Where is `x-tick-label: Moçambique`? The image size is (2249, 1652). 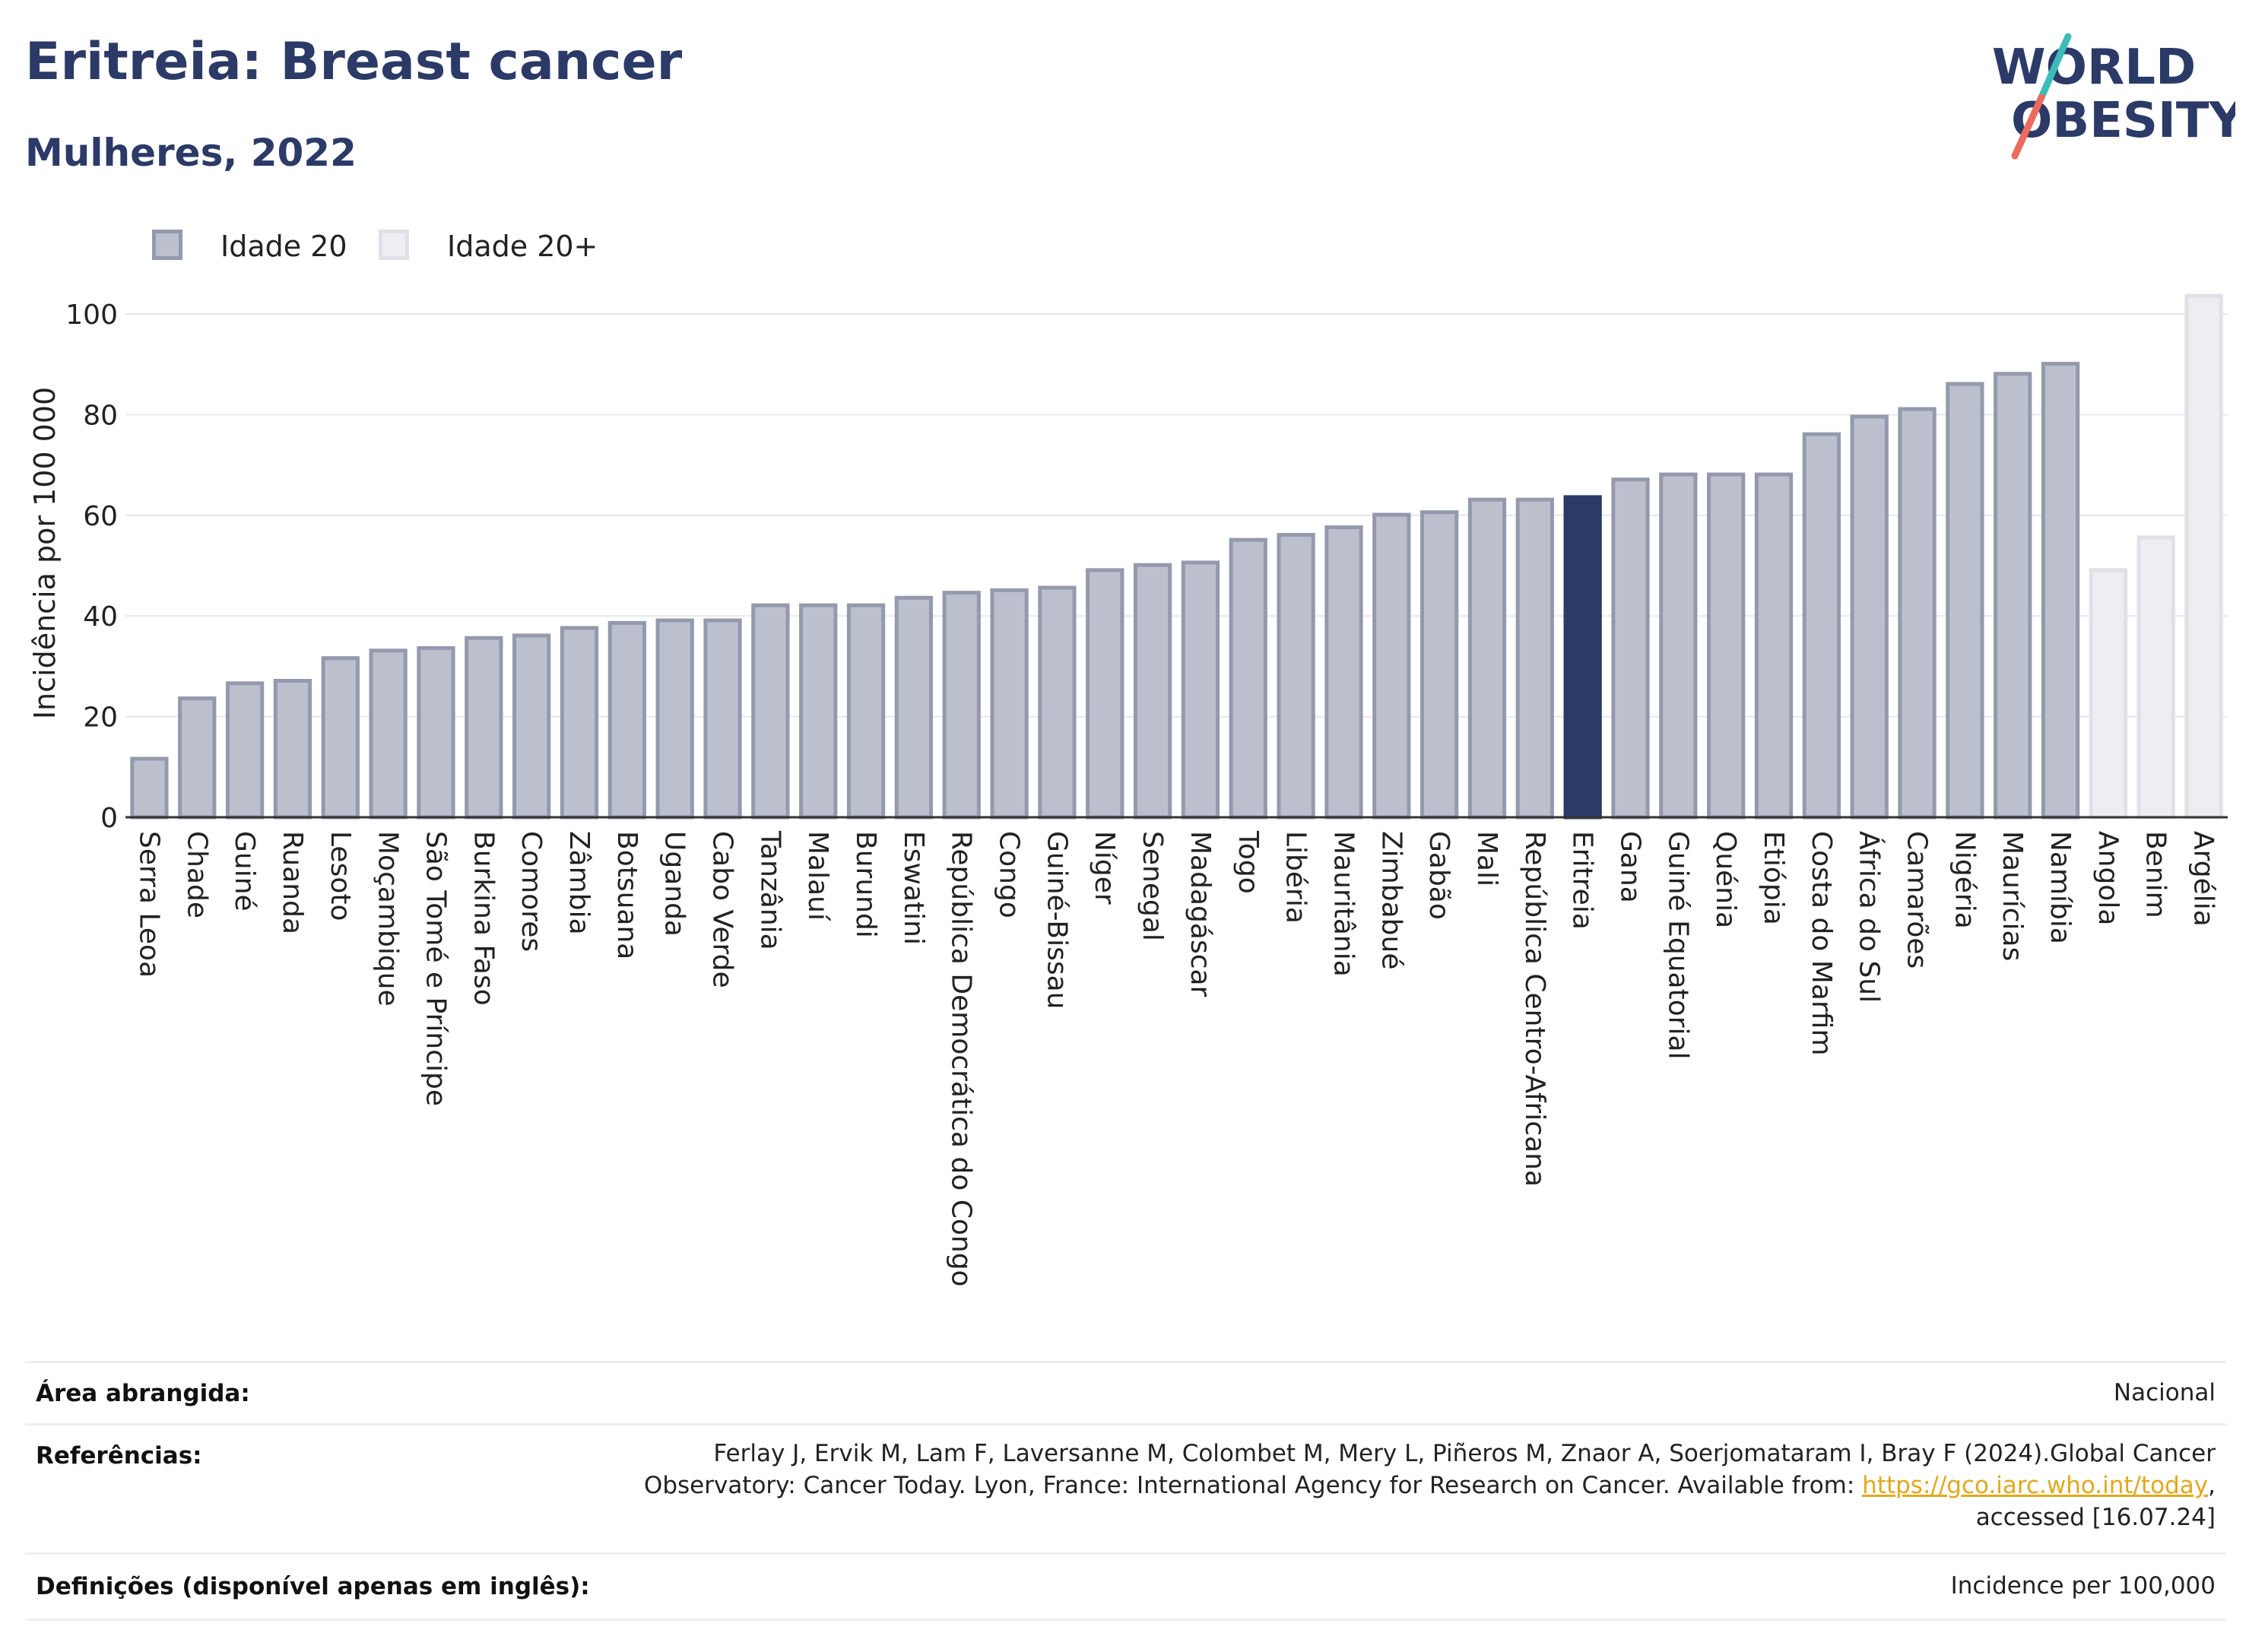
x-tick-label: Moçambique is located at coordinates (388, 919).